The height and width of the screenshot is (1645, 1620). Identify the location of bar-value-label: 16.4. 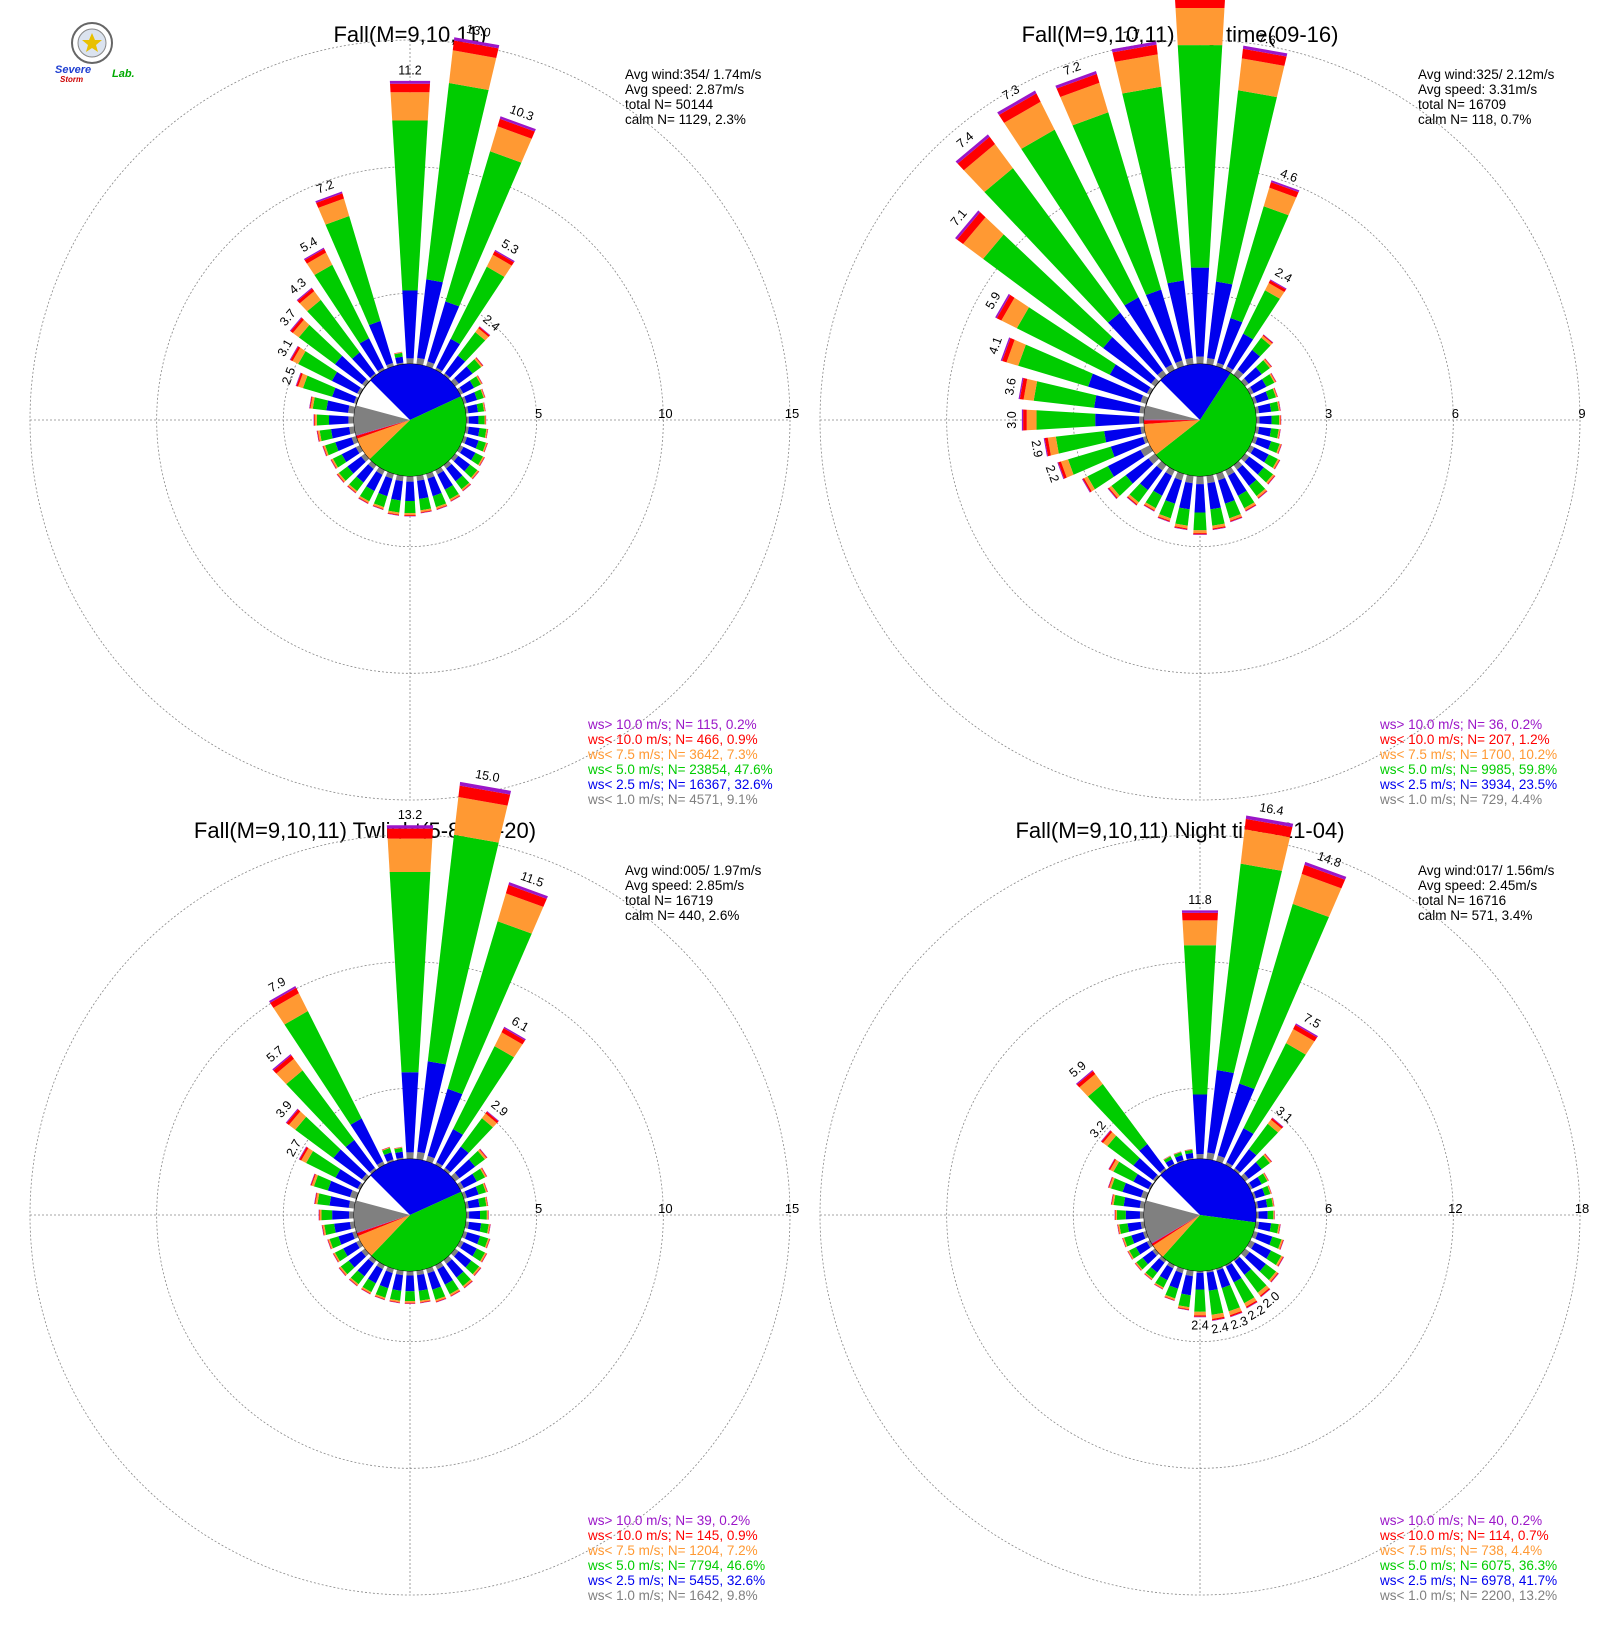
(1271, 809).